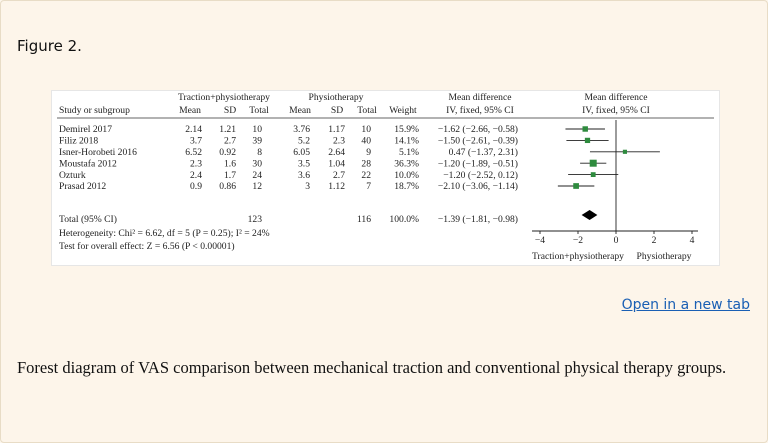 The height and width of the screenshot is (443, 768). Describe the element at coordinates (257, 186) in the screenshot. I see `total-1-cell: 12` at that location.